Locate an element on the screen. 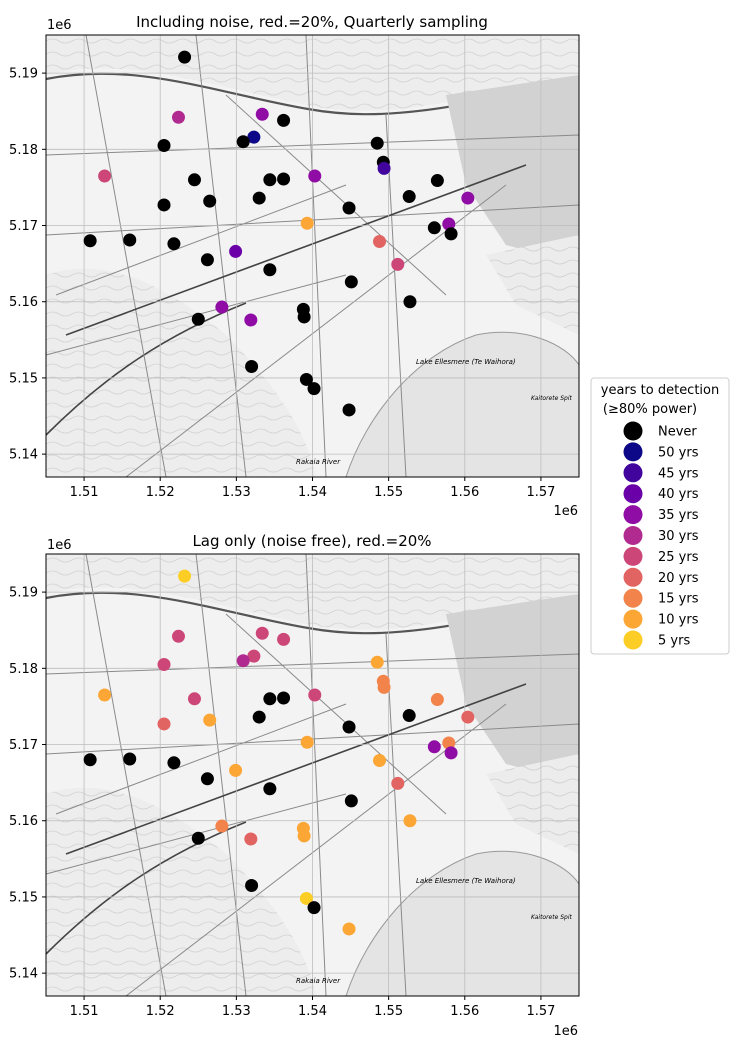 This screenshot has height=1057, width=747. y-offset-label: 1e6 is located at coordinates (59, 545).